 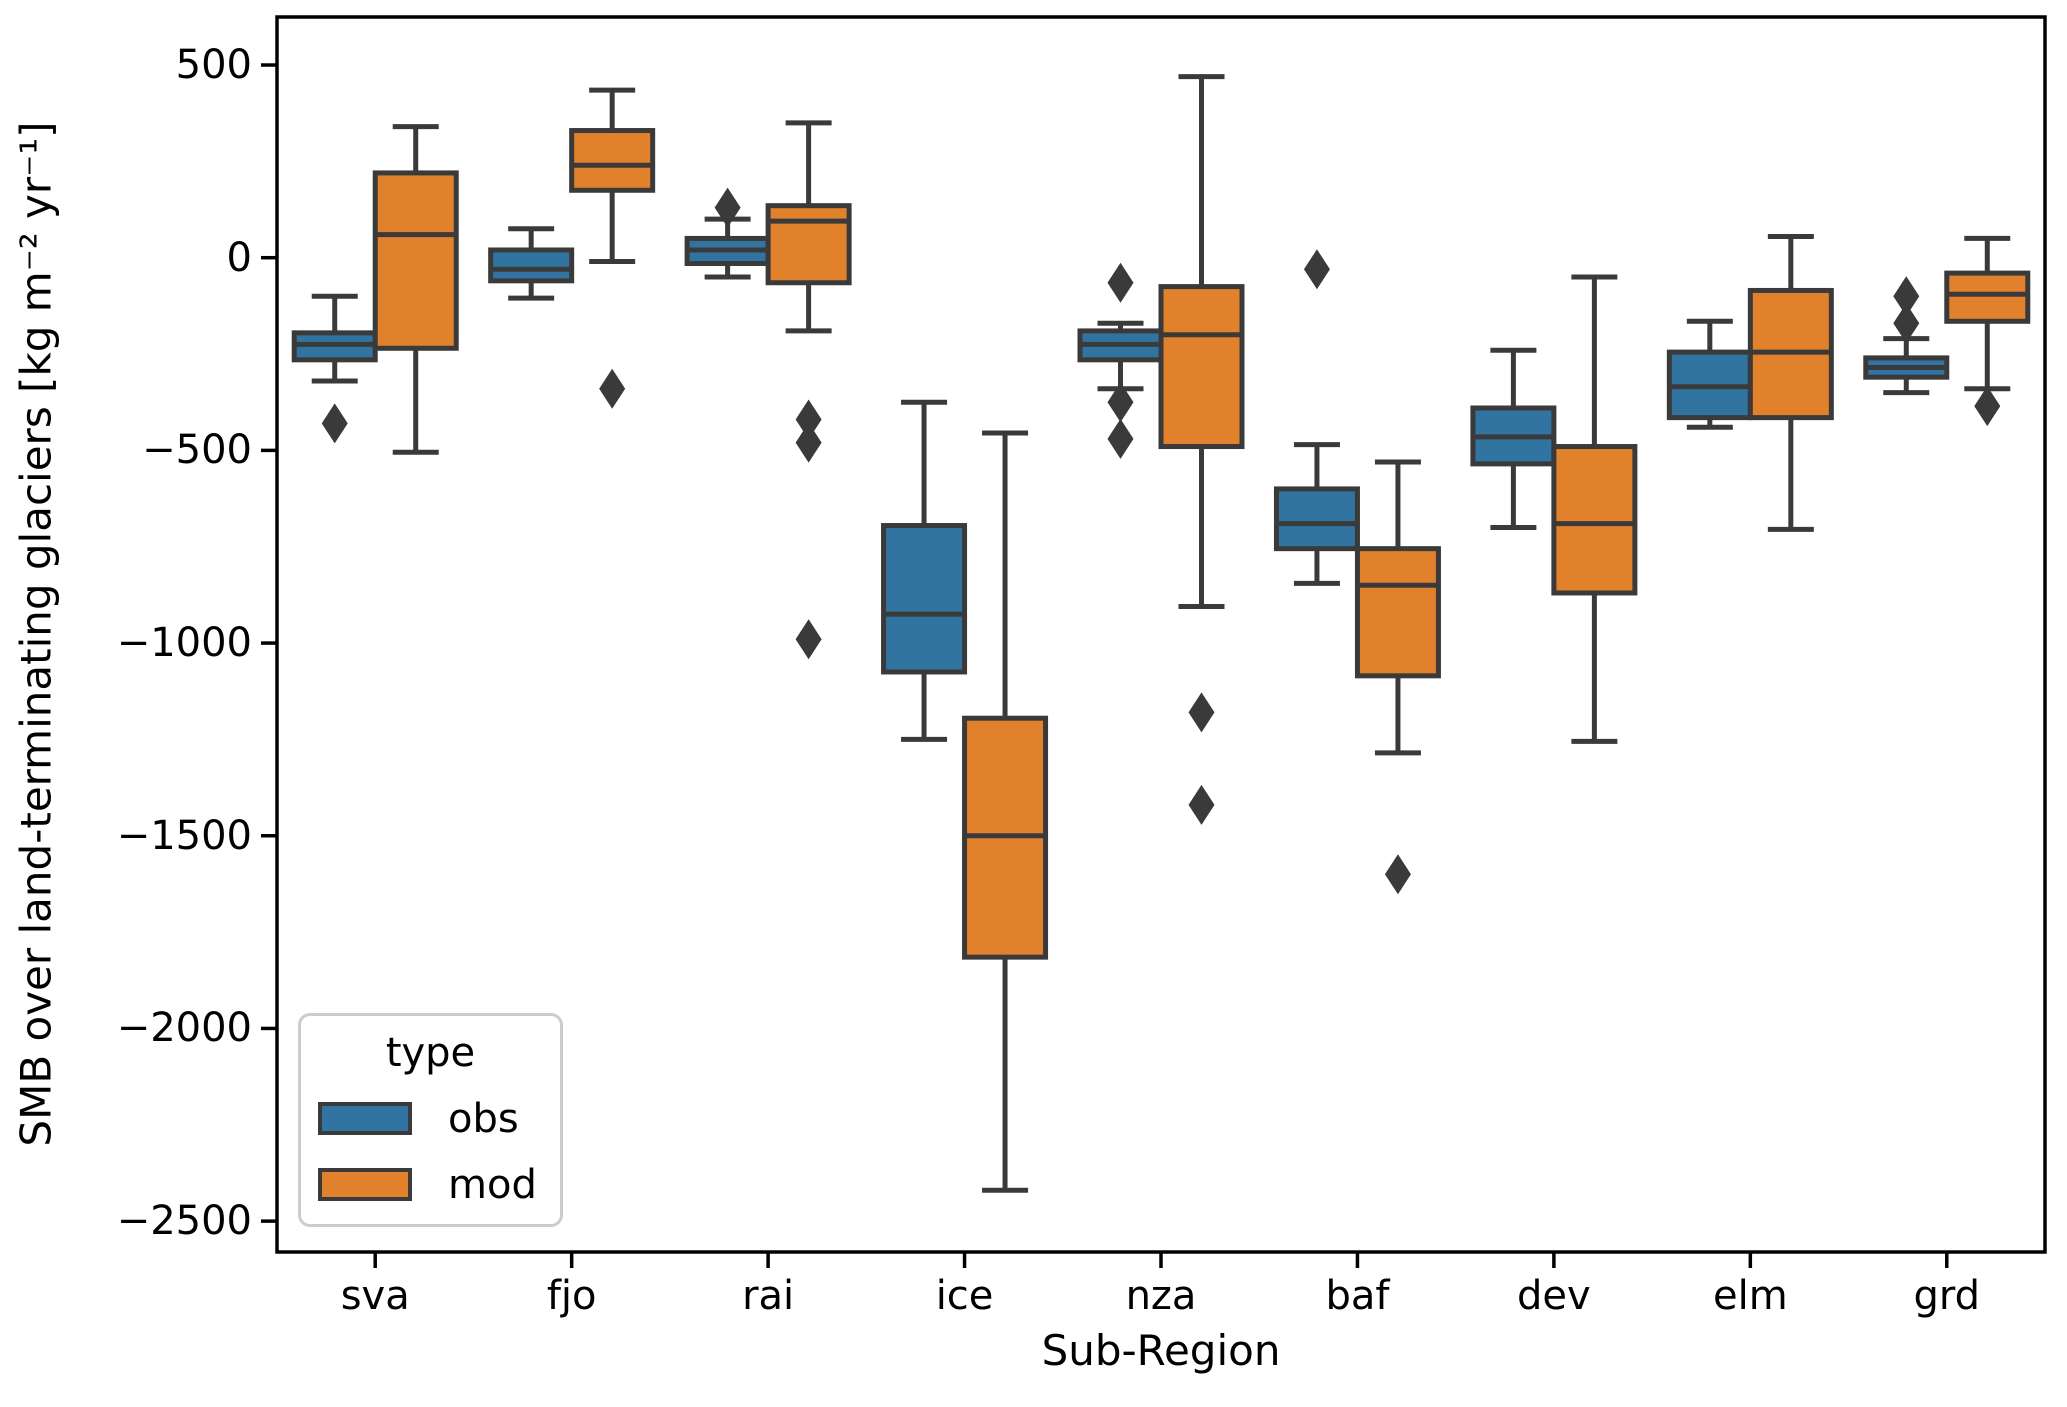 I want to click on legend-label-mod: mod, so click(x=492, y=1185).